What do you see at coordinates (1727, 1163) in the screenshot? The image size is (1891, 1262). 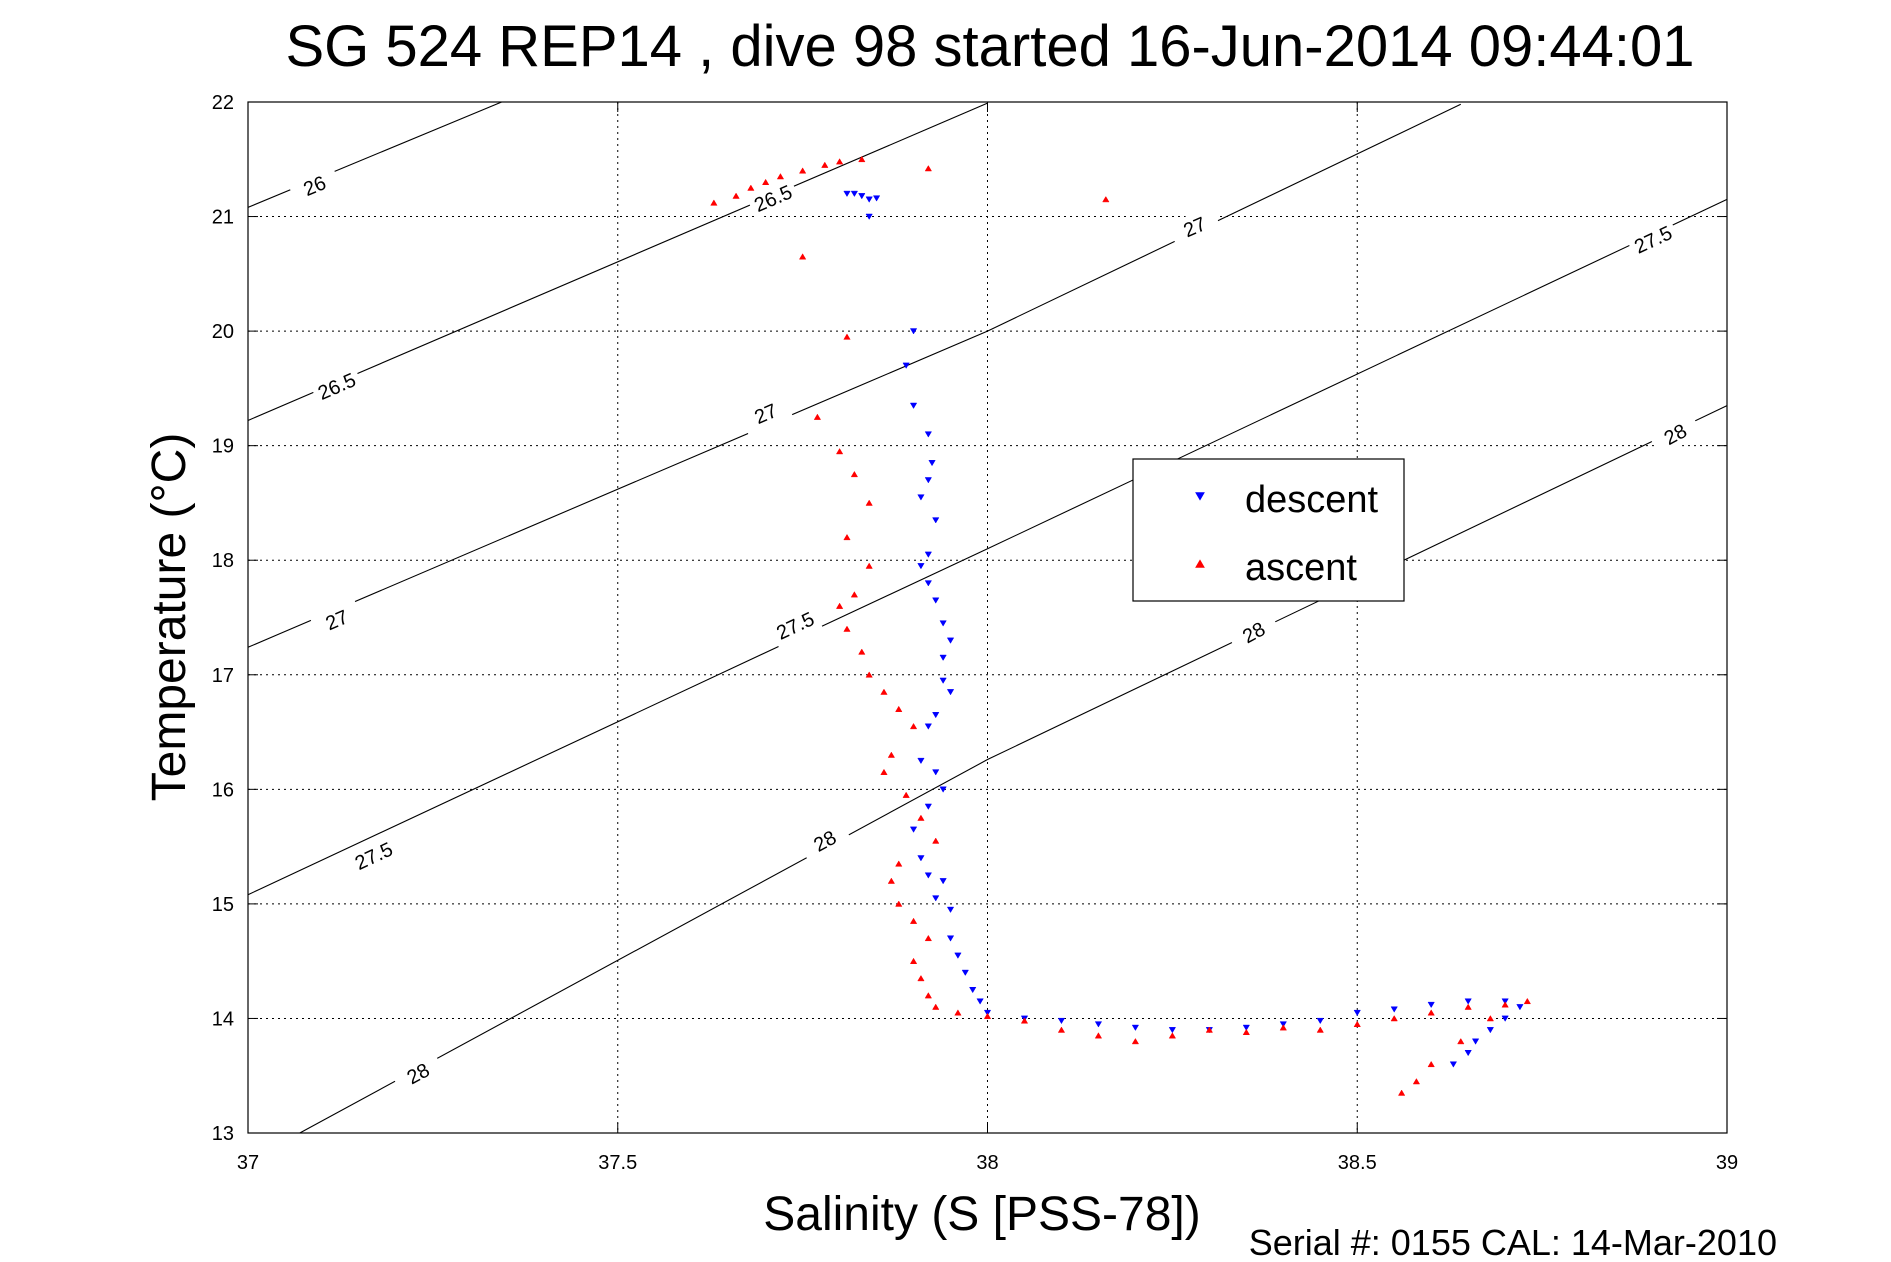 I see `x-tick-label: 39` at bounding box center [1727, 1163].